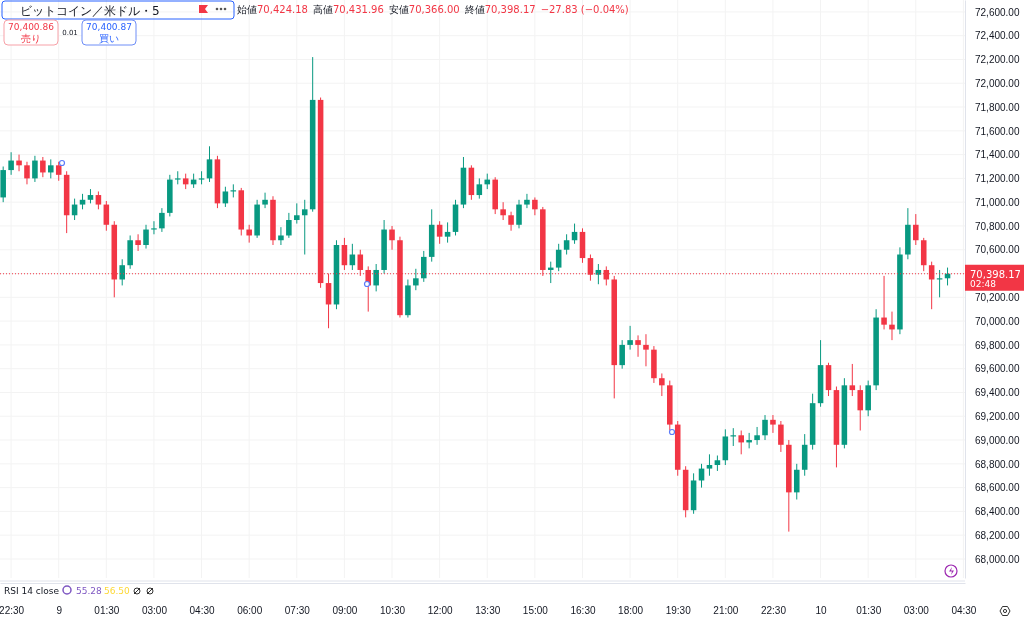  Describe the element at coordinates (997, 202) in the screenshot. I see `y-tick-label: 71,000.00` at that location.